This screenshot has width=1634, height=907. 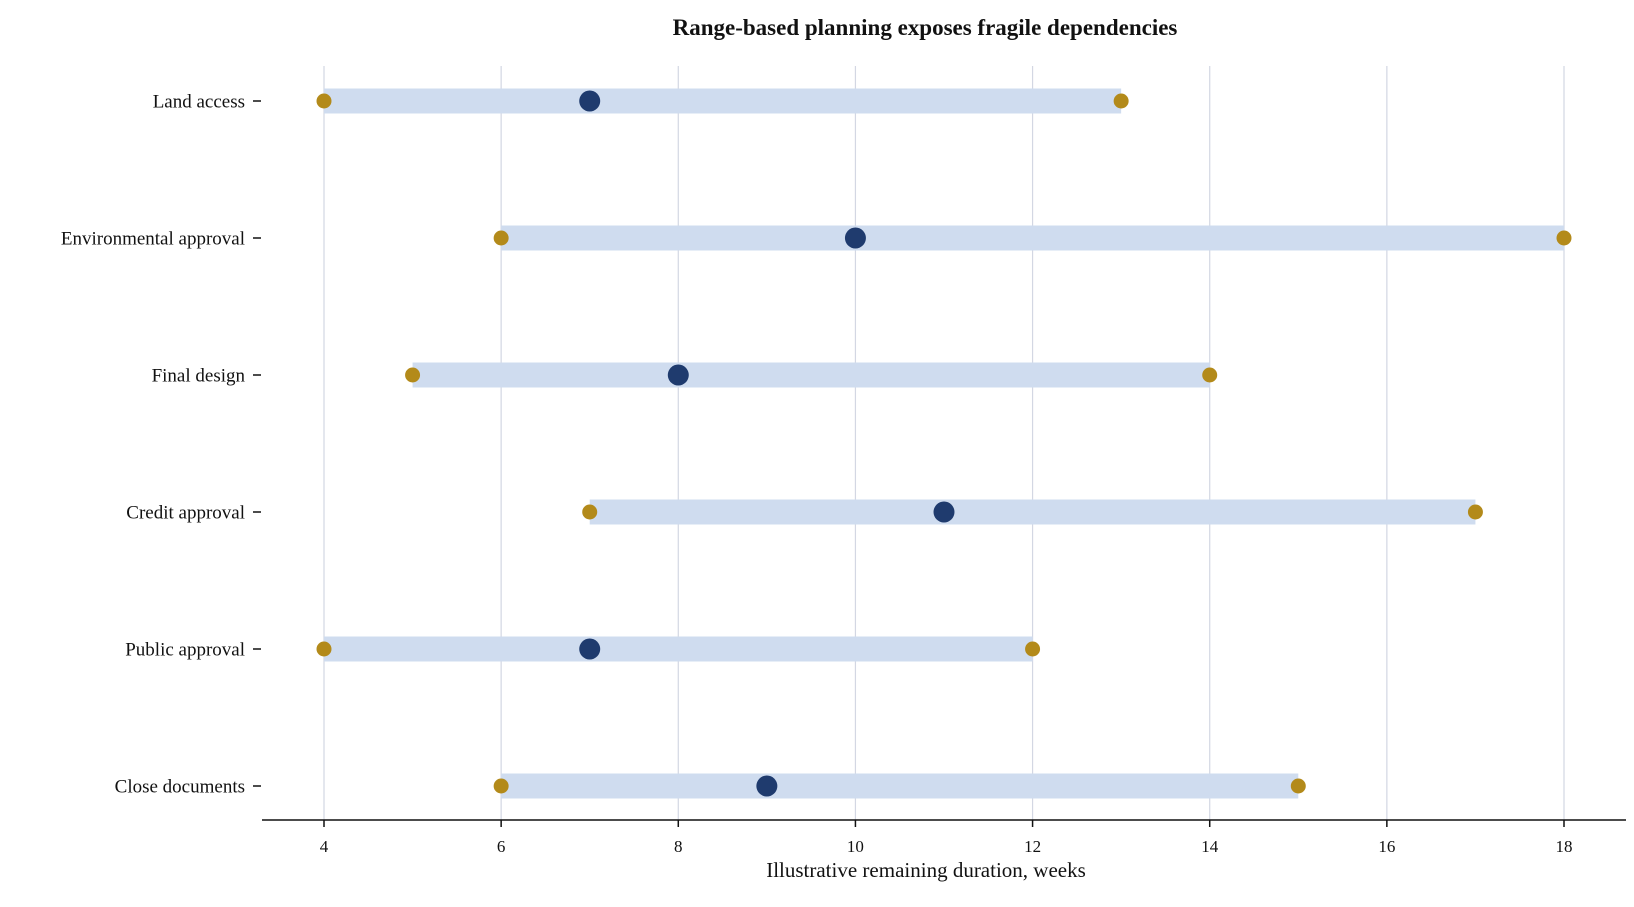 I want to click on range-bar-final-design, so click(x=811, y=375).